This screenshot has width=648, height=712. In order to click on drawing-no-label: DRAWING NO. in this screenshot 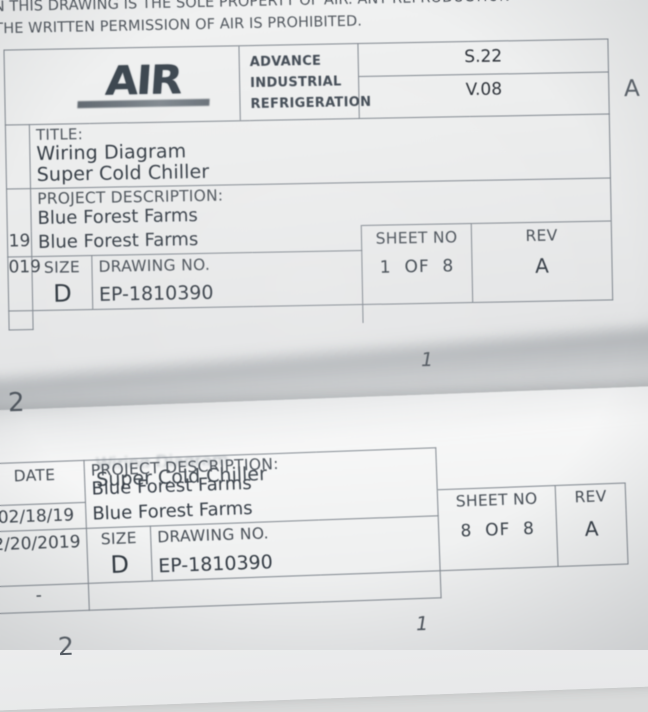, I will do `click(154, 265)`.